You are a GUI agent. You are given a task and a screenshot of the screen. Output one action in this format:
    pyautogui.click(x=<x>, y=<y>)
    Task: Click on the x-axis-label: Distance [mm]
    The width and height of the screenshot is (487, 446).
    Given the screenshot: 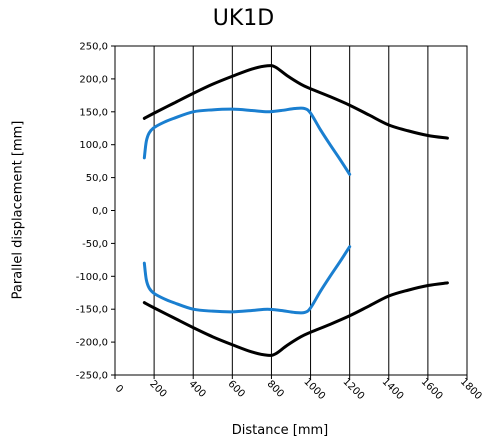 What is the action you would take?
    pyautogui.click(x=280, y=430)
    